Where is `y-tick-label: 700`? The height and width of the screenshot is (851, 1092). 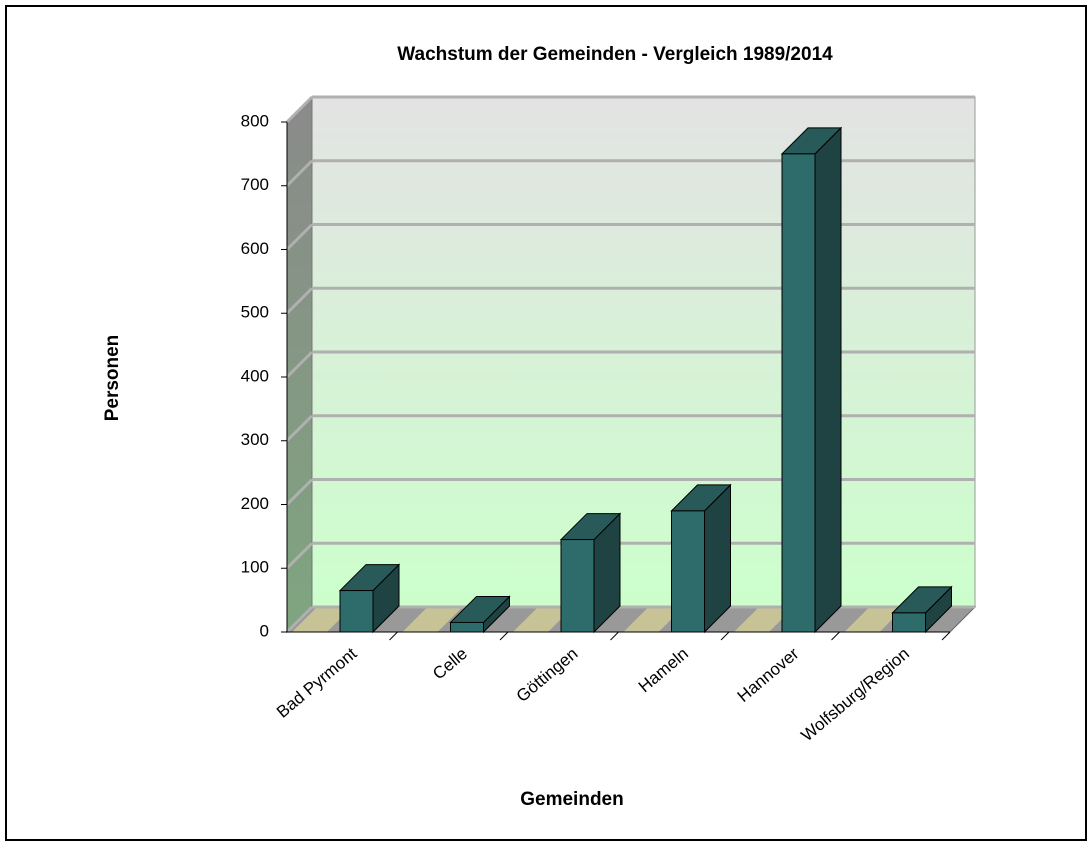
y-tick-label: 700 is located at coordinates (255, 184).